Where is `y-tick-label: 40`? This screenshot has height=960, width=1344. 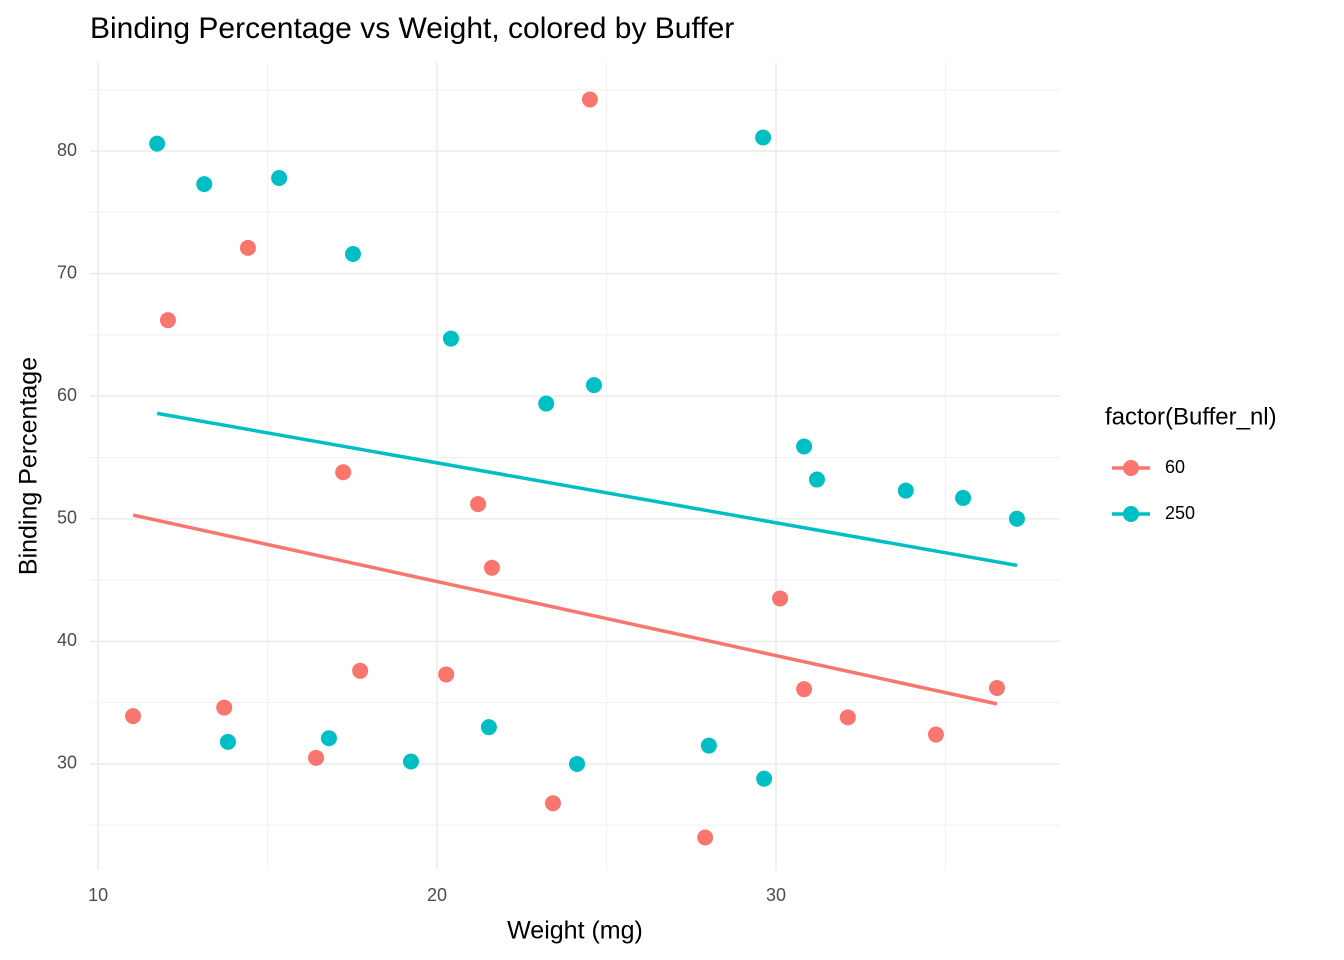
y-tick-label: 40 is located at coordinates (67, 640).